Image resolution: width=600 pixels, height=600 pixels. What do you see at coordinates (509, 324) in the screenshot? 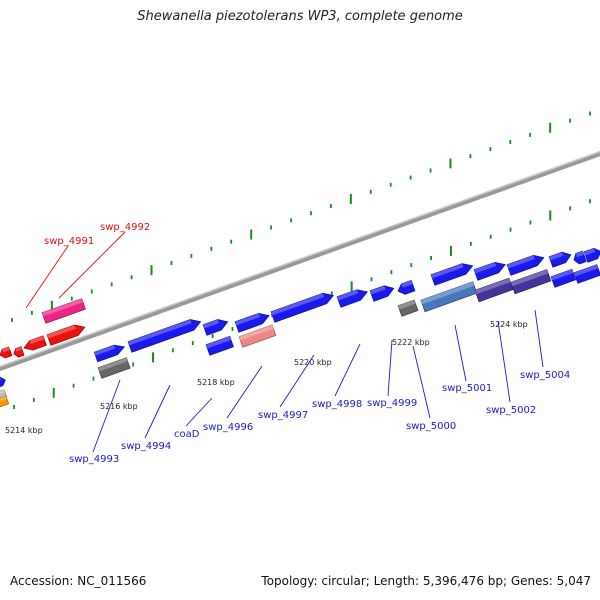
I see `scale-label: 5224 kbp` at bounding box center [509, 324].